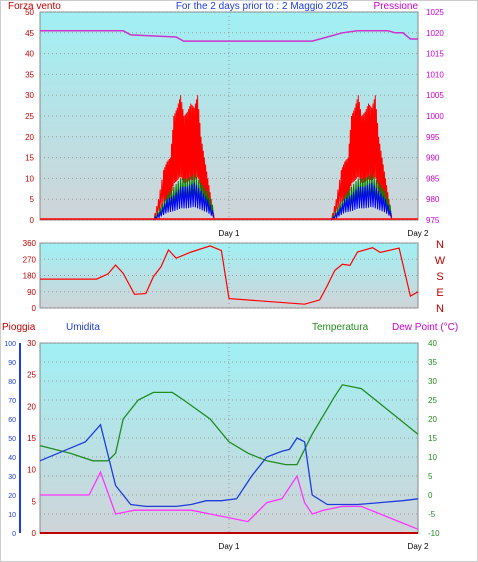 The height and width of the screenshot is (562, 478). Describe the element at coordinates (12, 458) in the screenshot. I see `humidity-tick: 40` at that location.